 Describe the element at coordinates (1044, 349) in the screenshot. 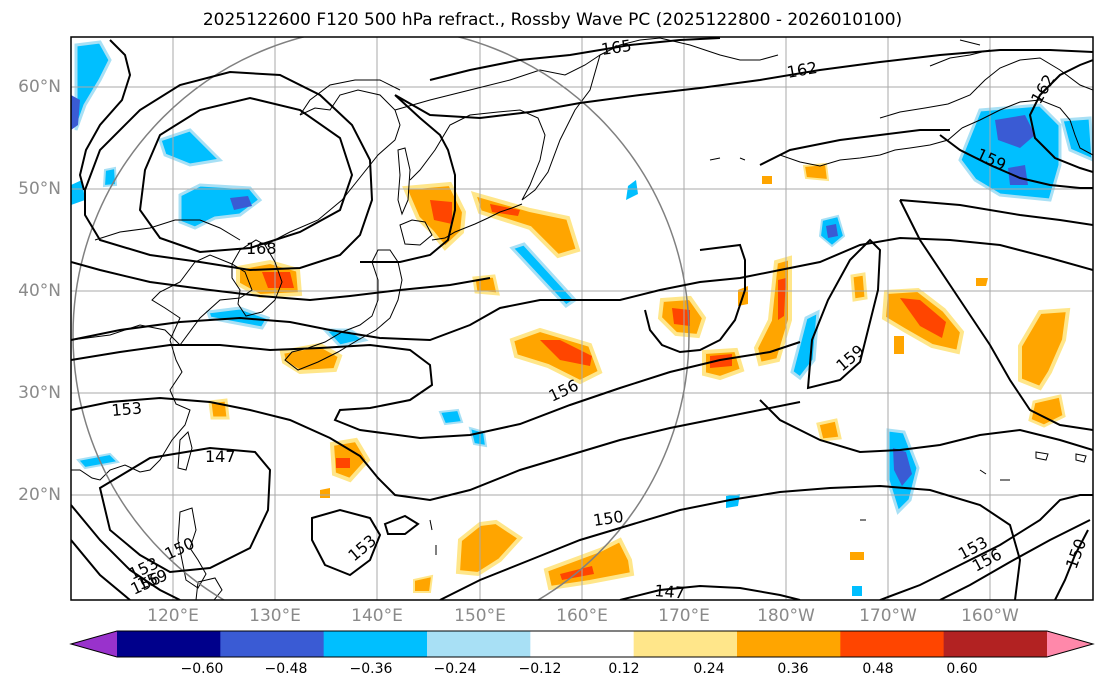

I see `pos-patch-east-a` at that location.